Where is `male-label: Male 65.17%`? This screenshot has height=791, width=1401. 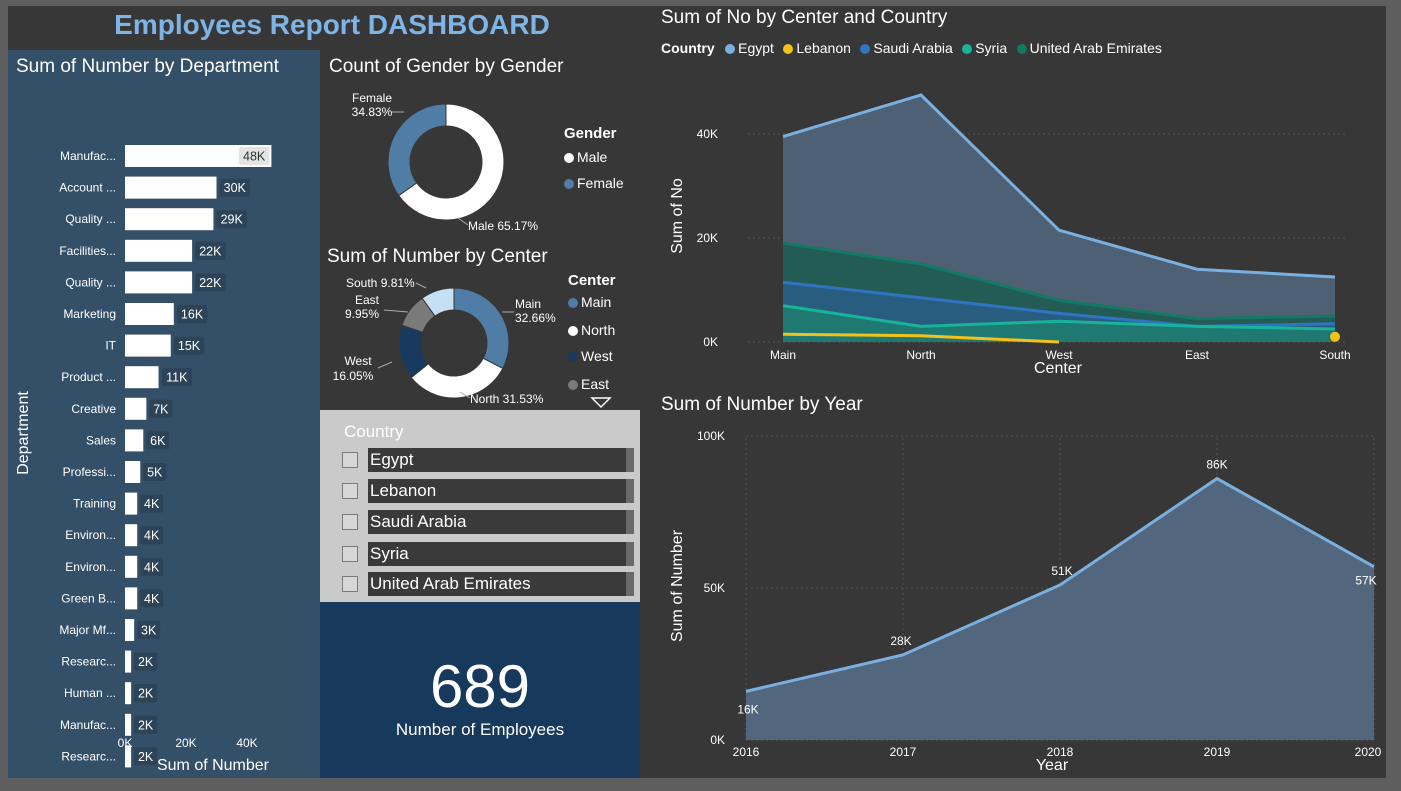 male-label: Male 65.17% is located at coordinates (503, 226).